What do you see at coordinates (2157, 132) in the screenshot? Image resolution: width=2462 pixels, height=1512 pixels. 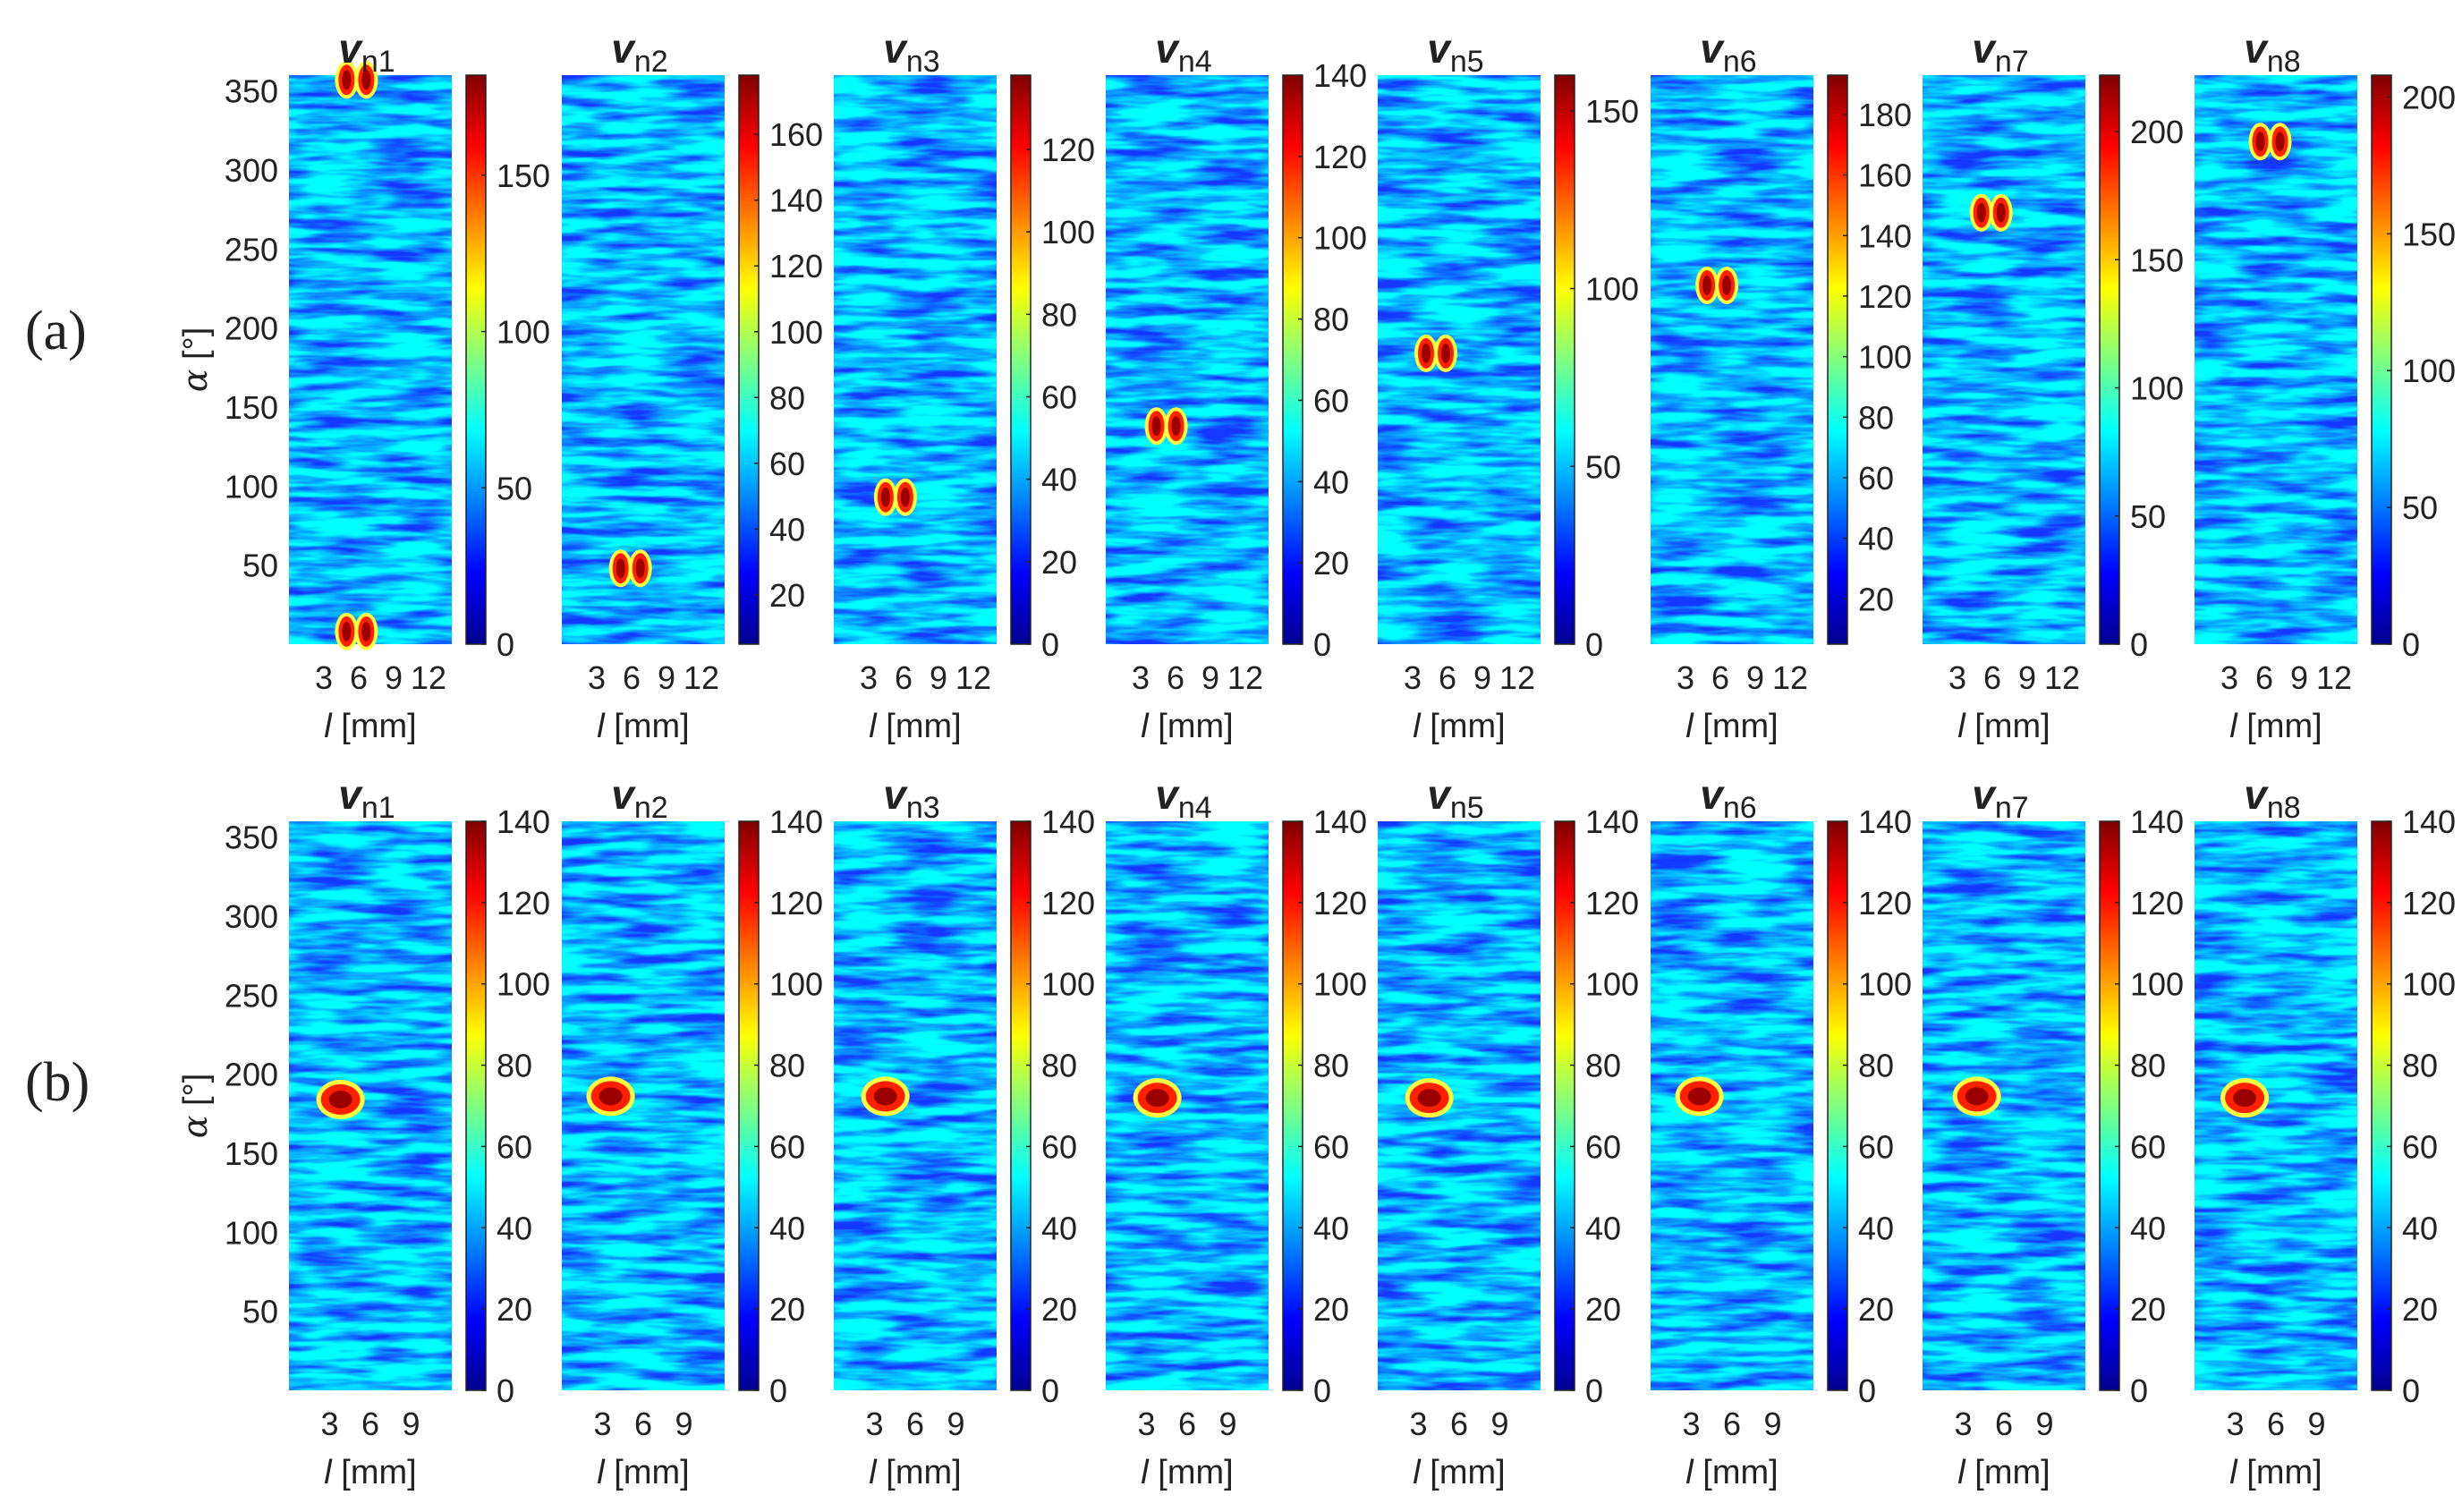 I see `row-a-panel-7-colorbar-tick-label: 200` at bounding box center [2157, 132].